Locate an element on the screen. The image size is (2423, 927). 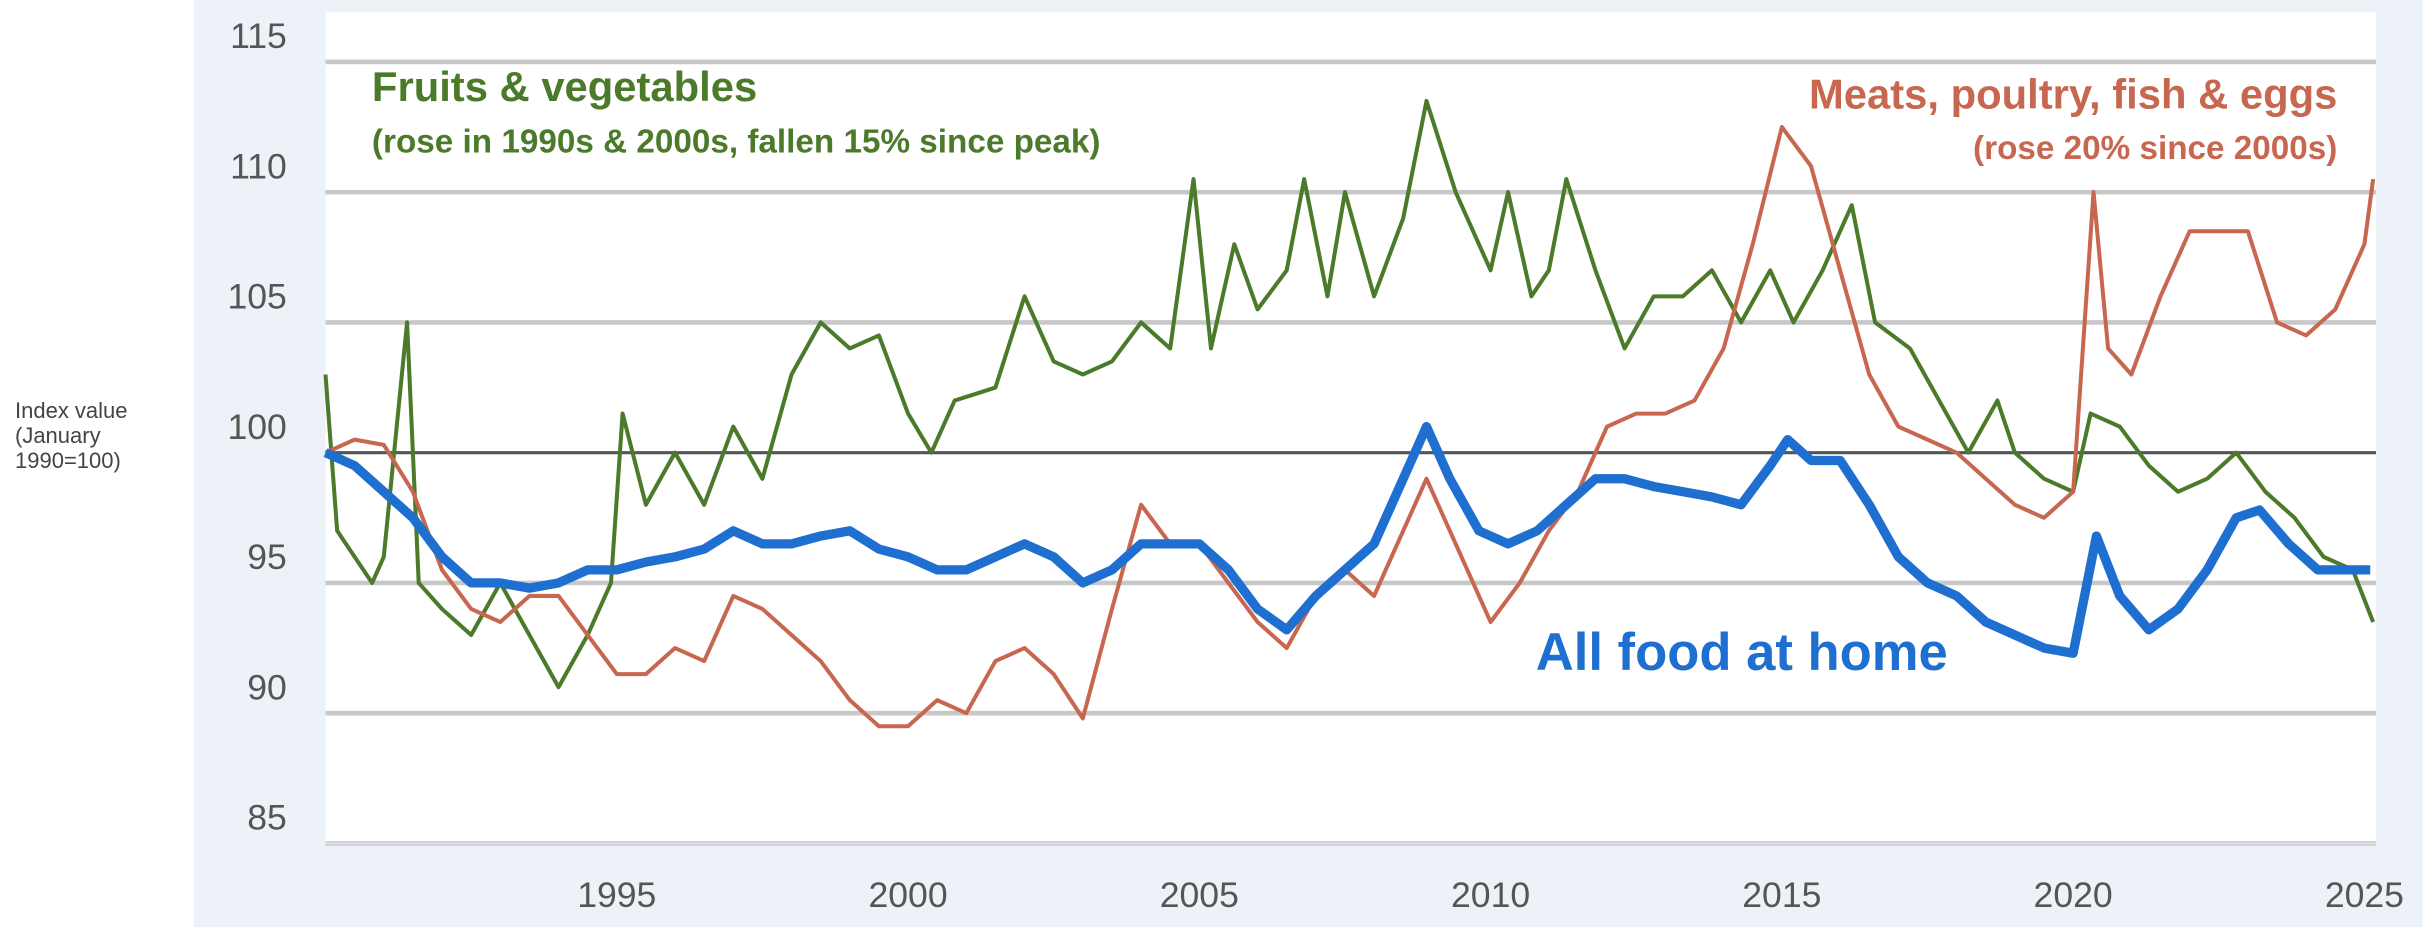
x-tick-label: 2010 is located at coordinates (1490, 895).